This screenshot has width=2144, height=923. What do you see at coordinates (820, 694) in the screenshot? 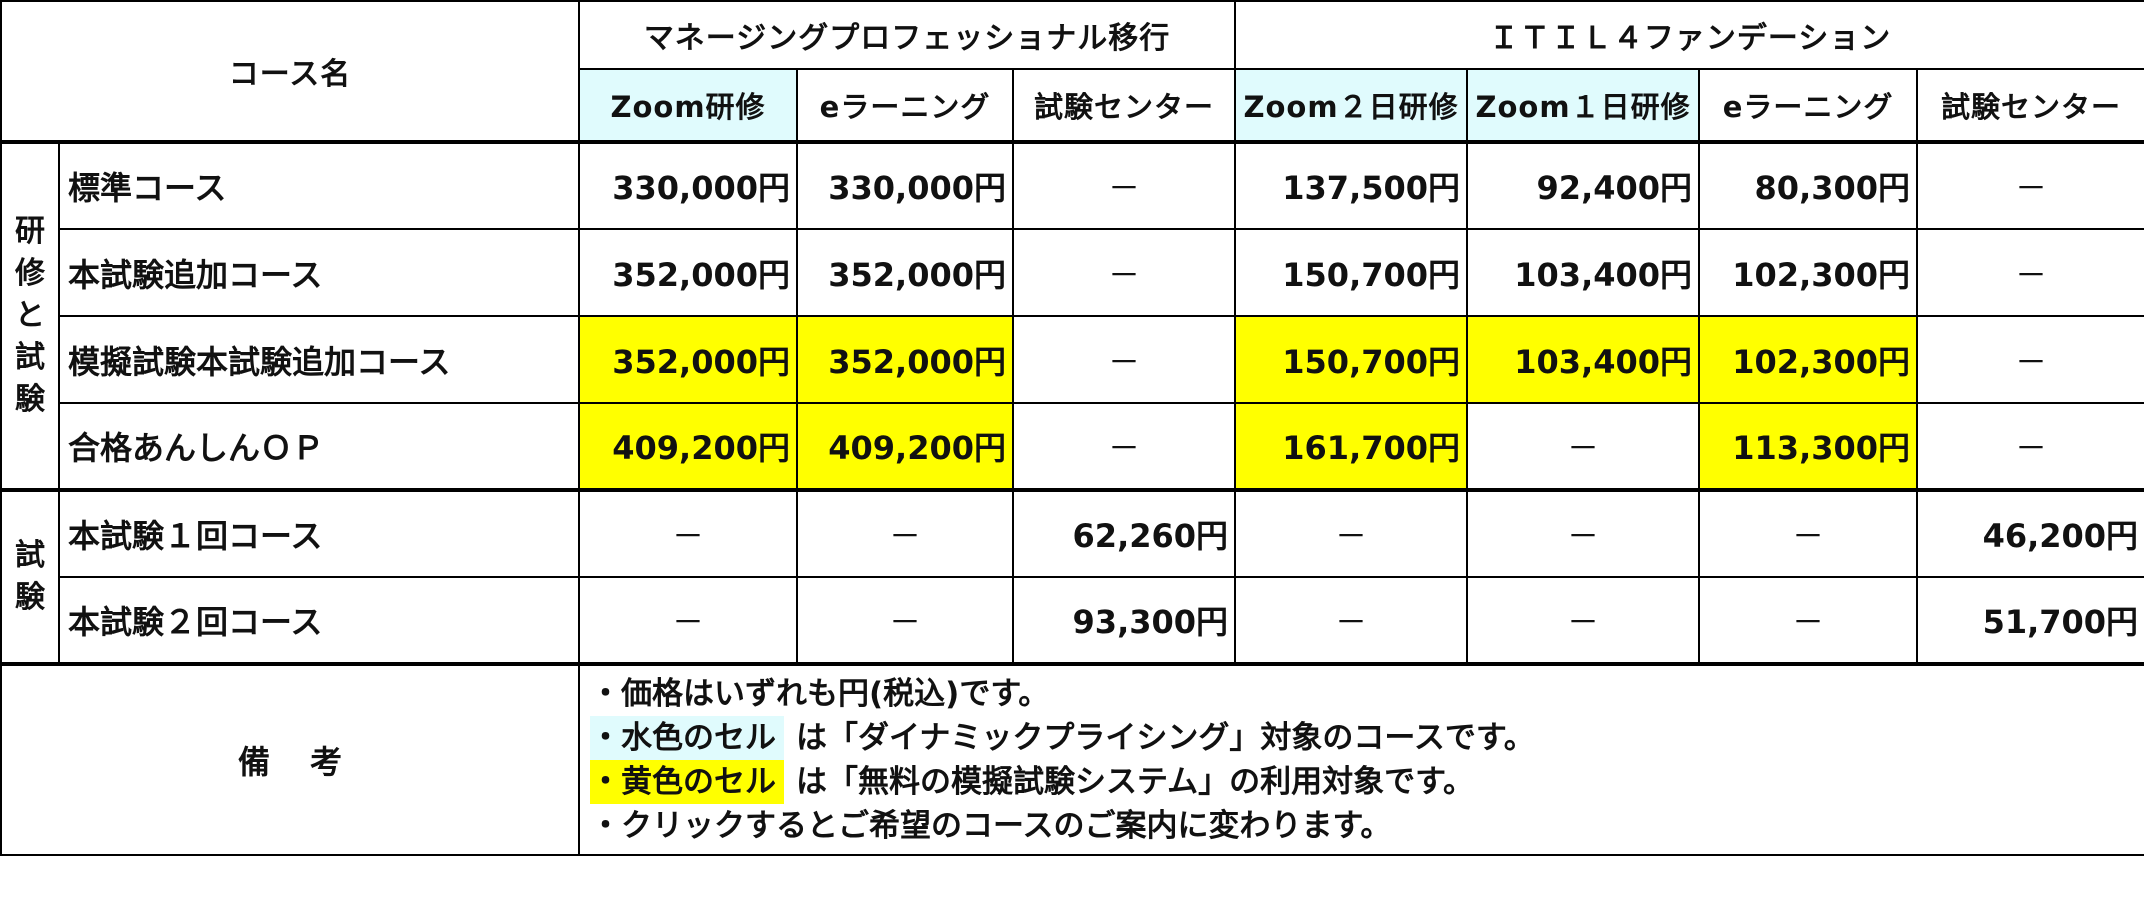
I see `note-tax-included: ・価格はいずれも円(税込)です。` at bounding box center [820, 694].